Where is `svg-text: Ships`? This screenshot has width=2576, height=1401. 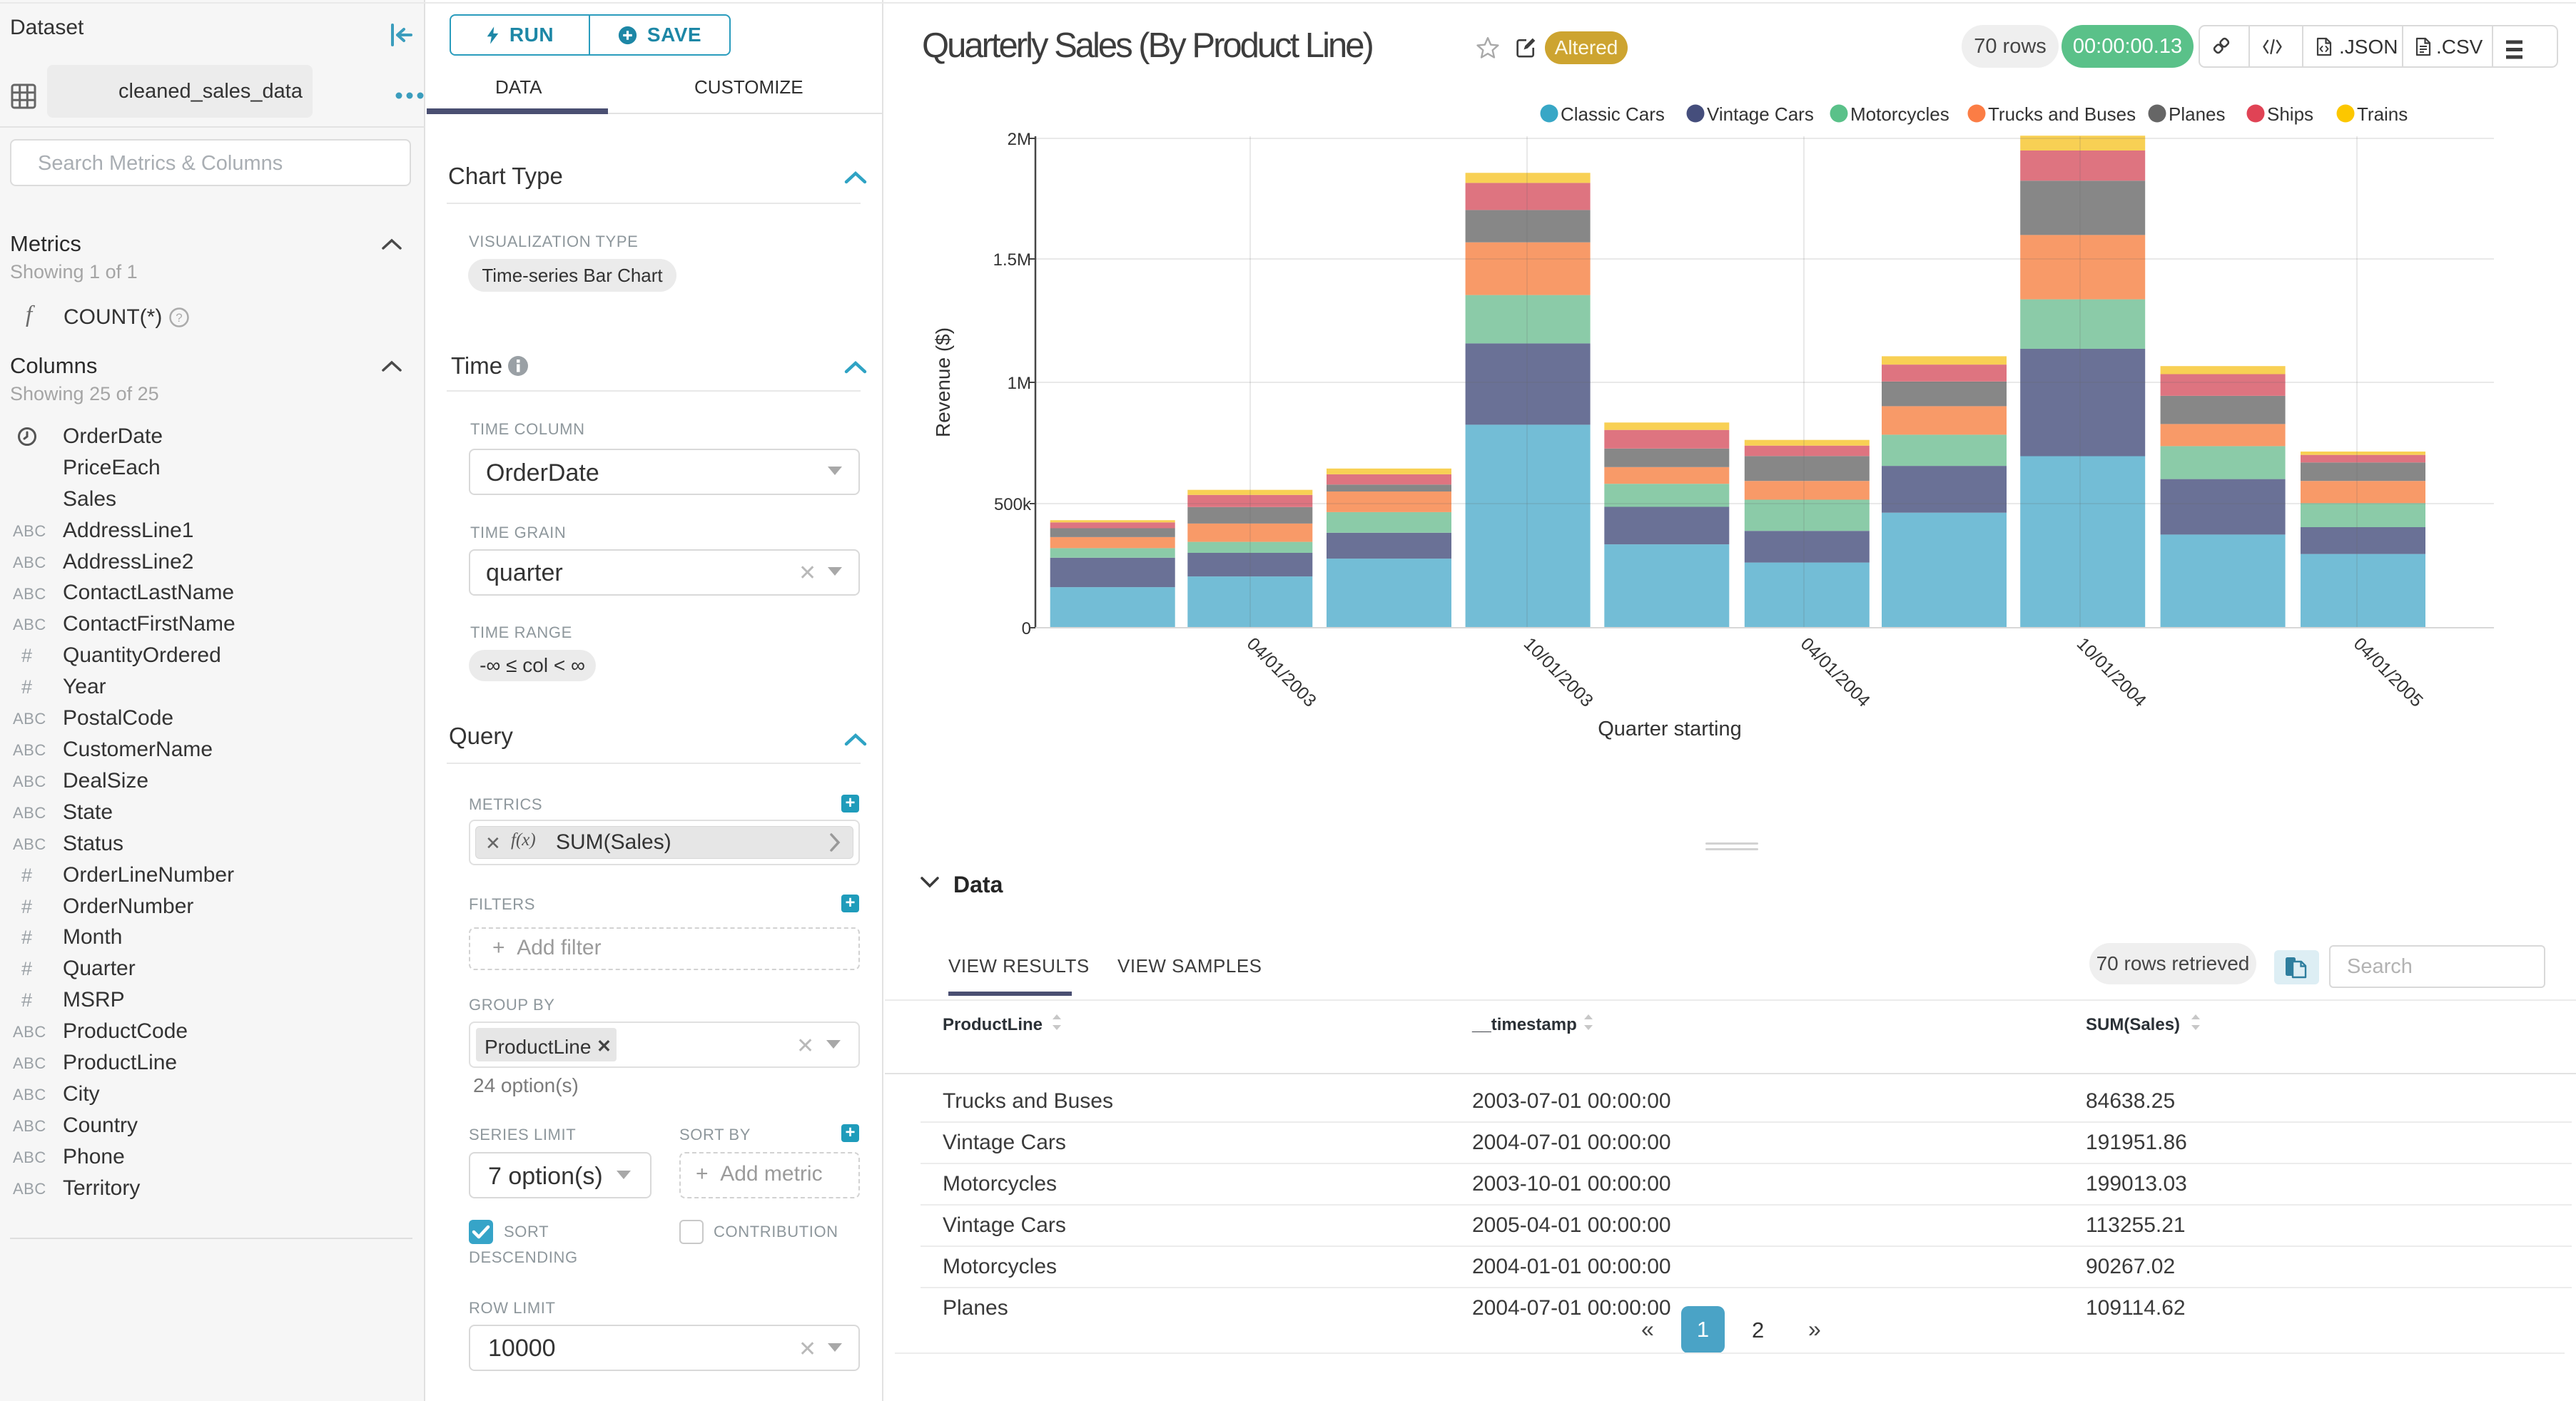 svg-text: Ships is located at coordinates (2290, 114).